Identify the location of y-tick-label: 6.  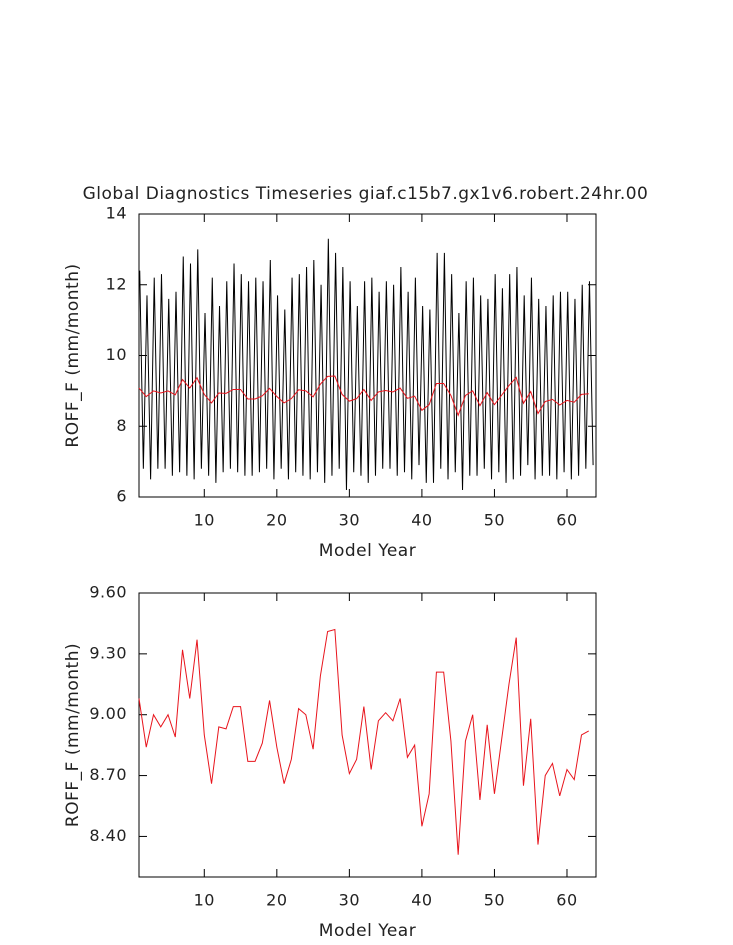
(121, 496).